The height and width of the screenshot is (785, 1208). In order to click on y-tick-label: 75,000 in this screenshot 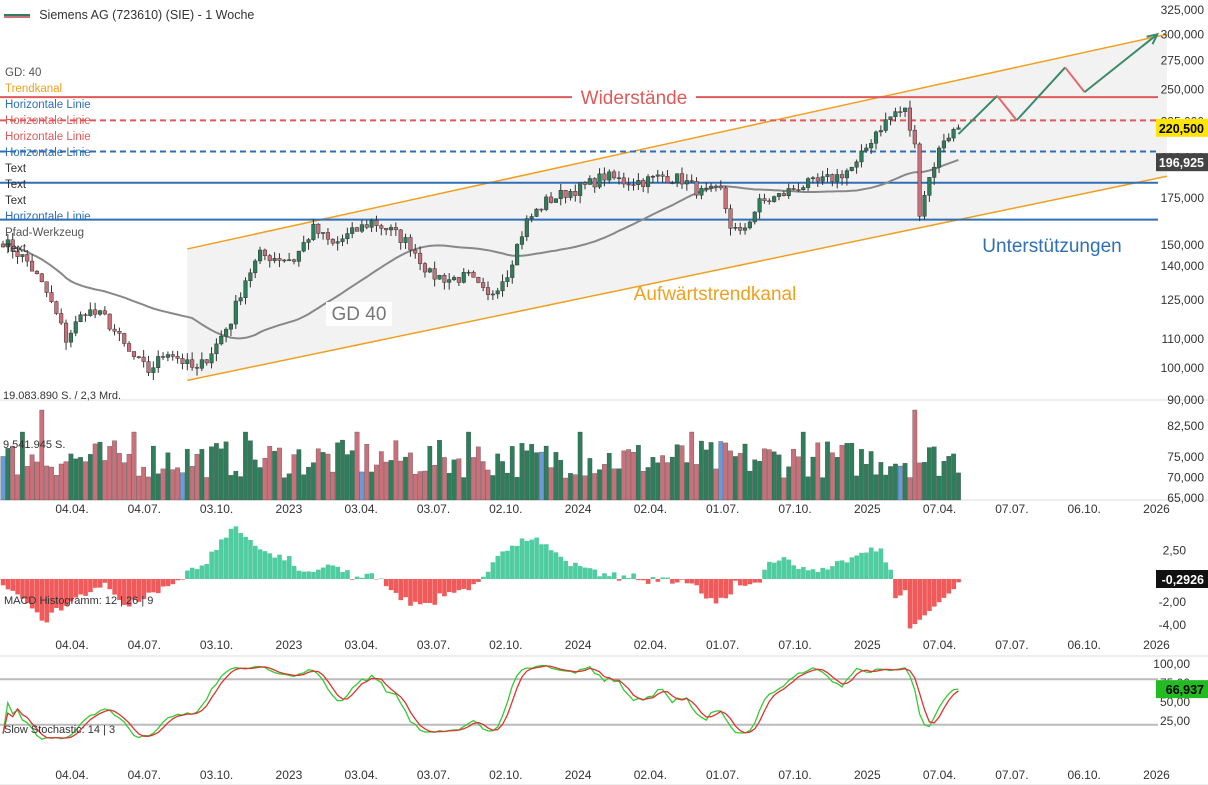, I will do `click(1185, 457)`.